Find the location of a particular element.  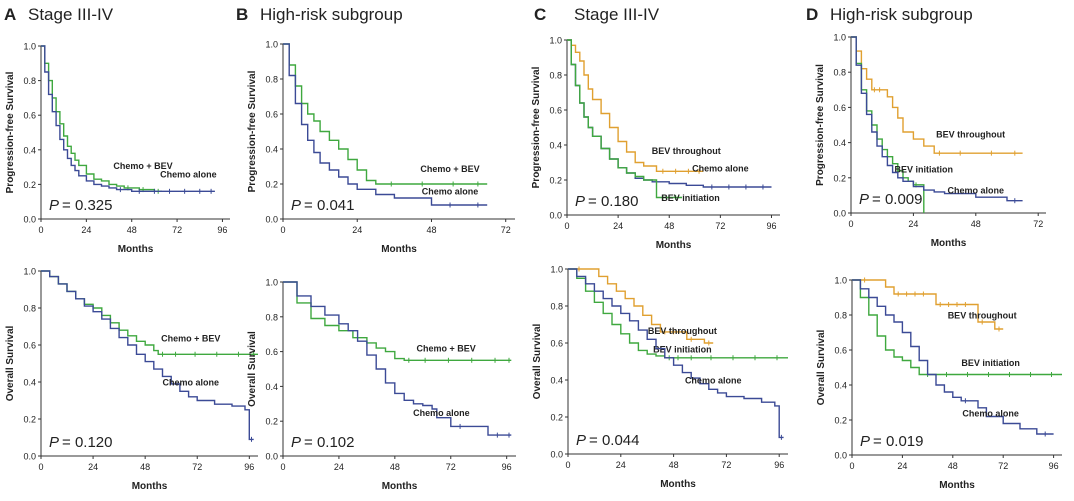

panel-letter: C is located at coordinates (540, 14).